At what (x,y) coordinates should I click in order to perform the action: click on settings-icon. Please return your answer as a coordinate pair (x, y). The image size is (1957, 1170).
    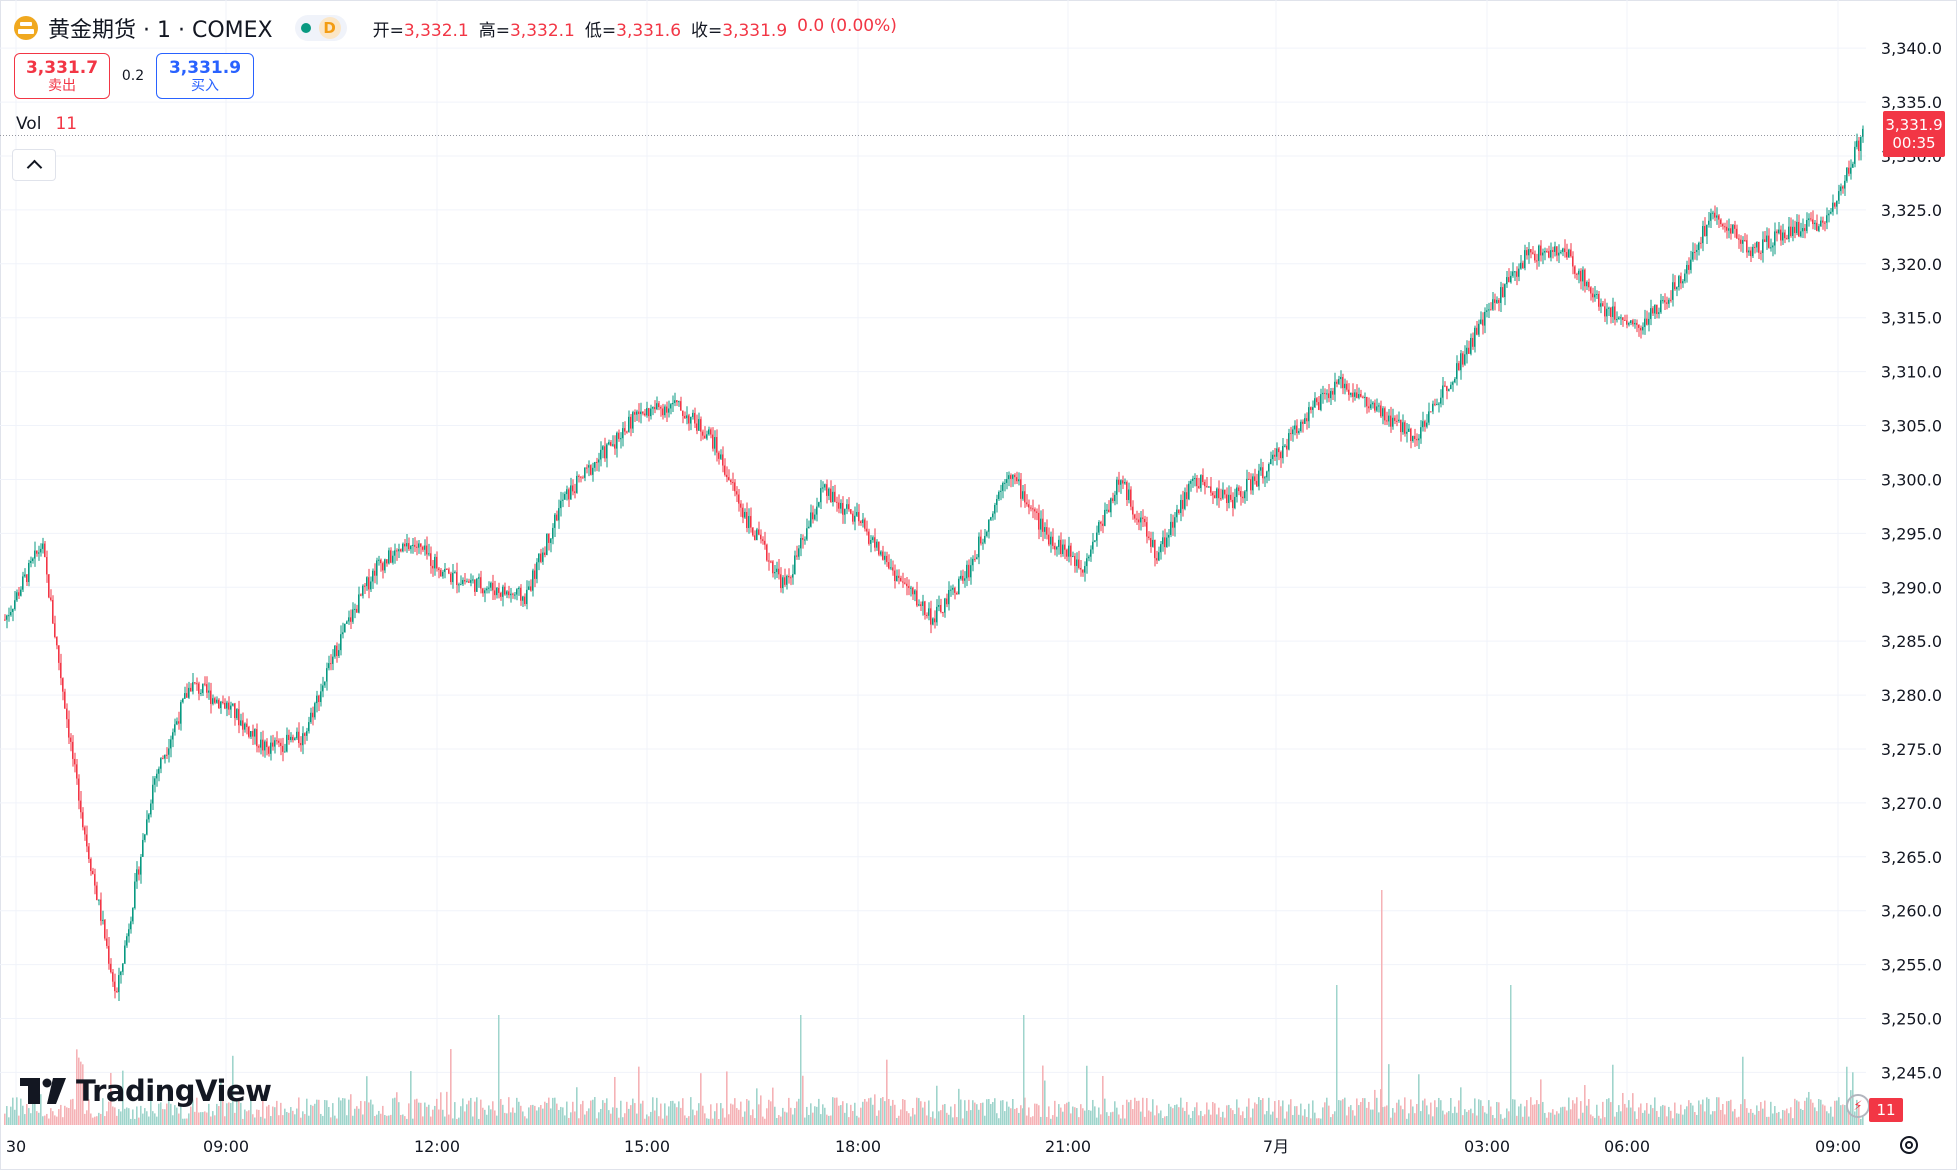
    Looking at the image, I should click on (1909, 1145).